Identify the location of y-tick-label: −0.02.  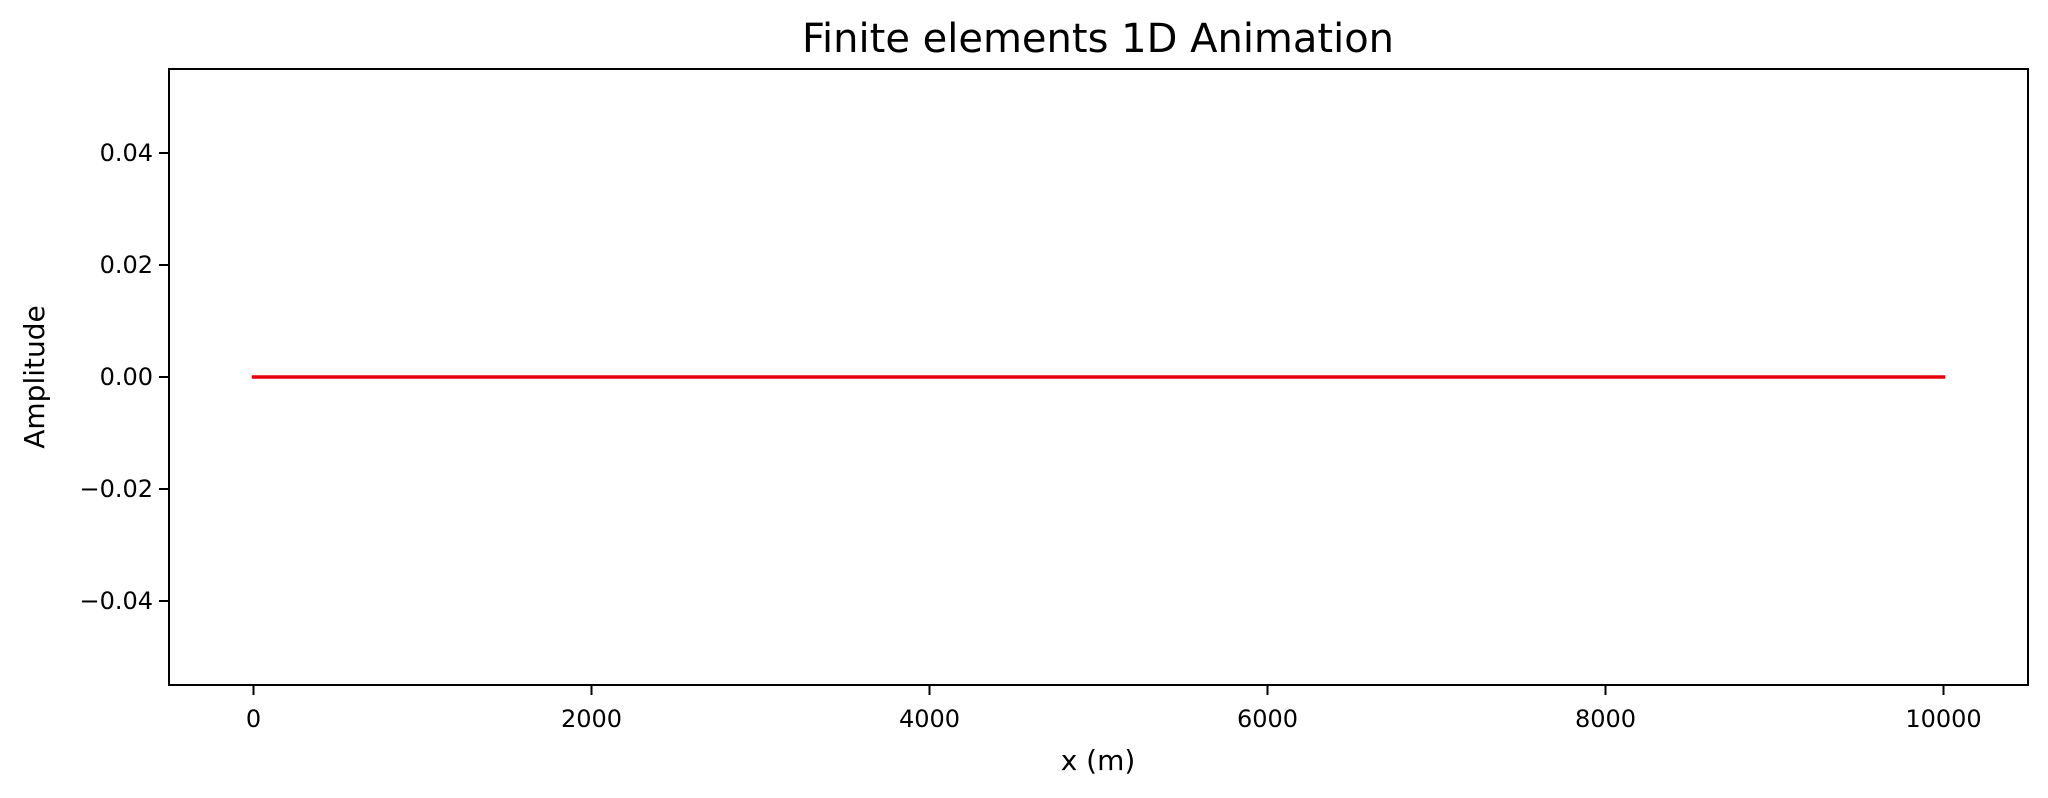
(116, 489).